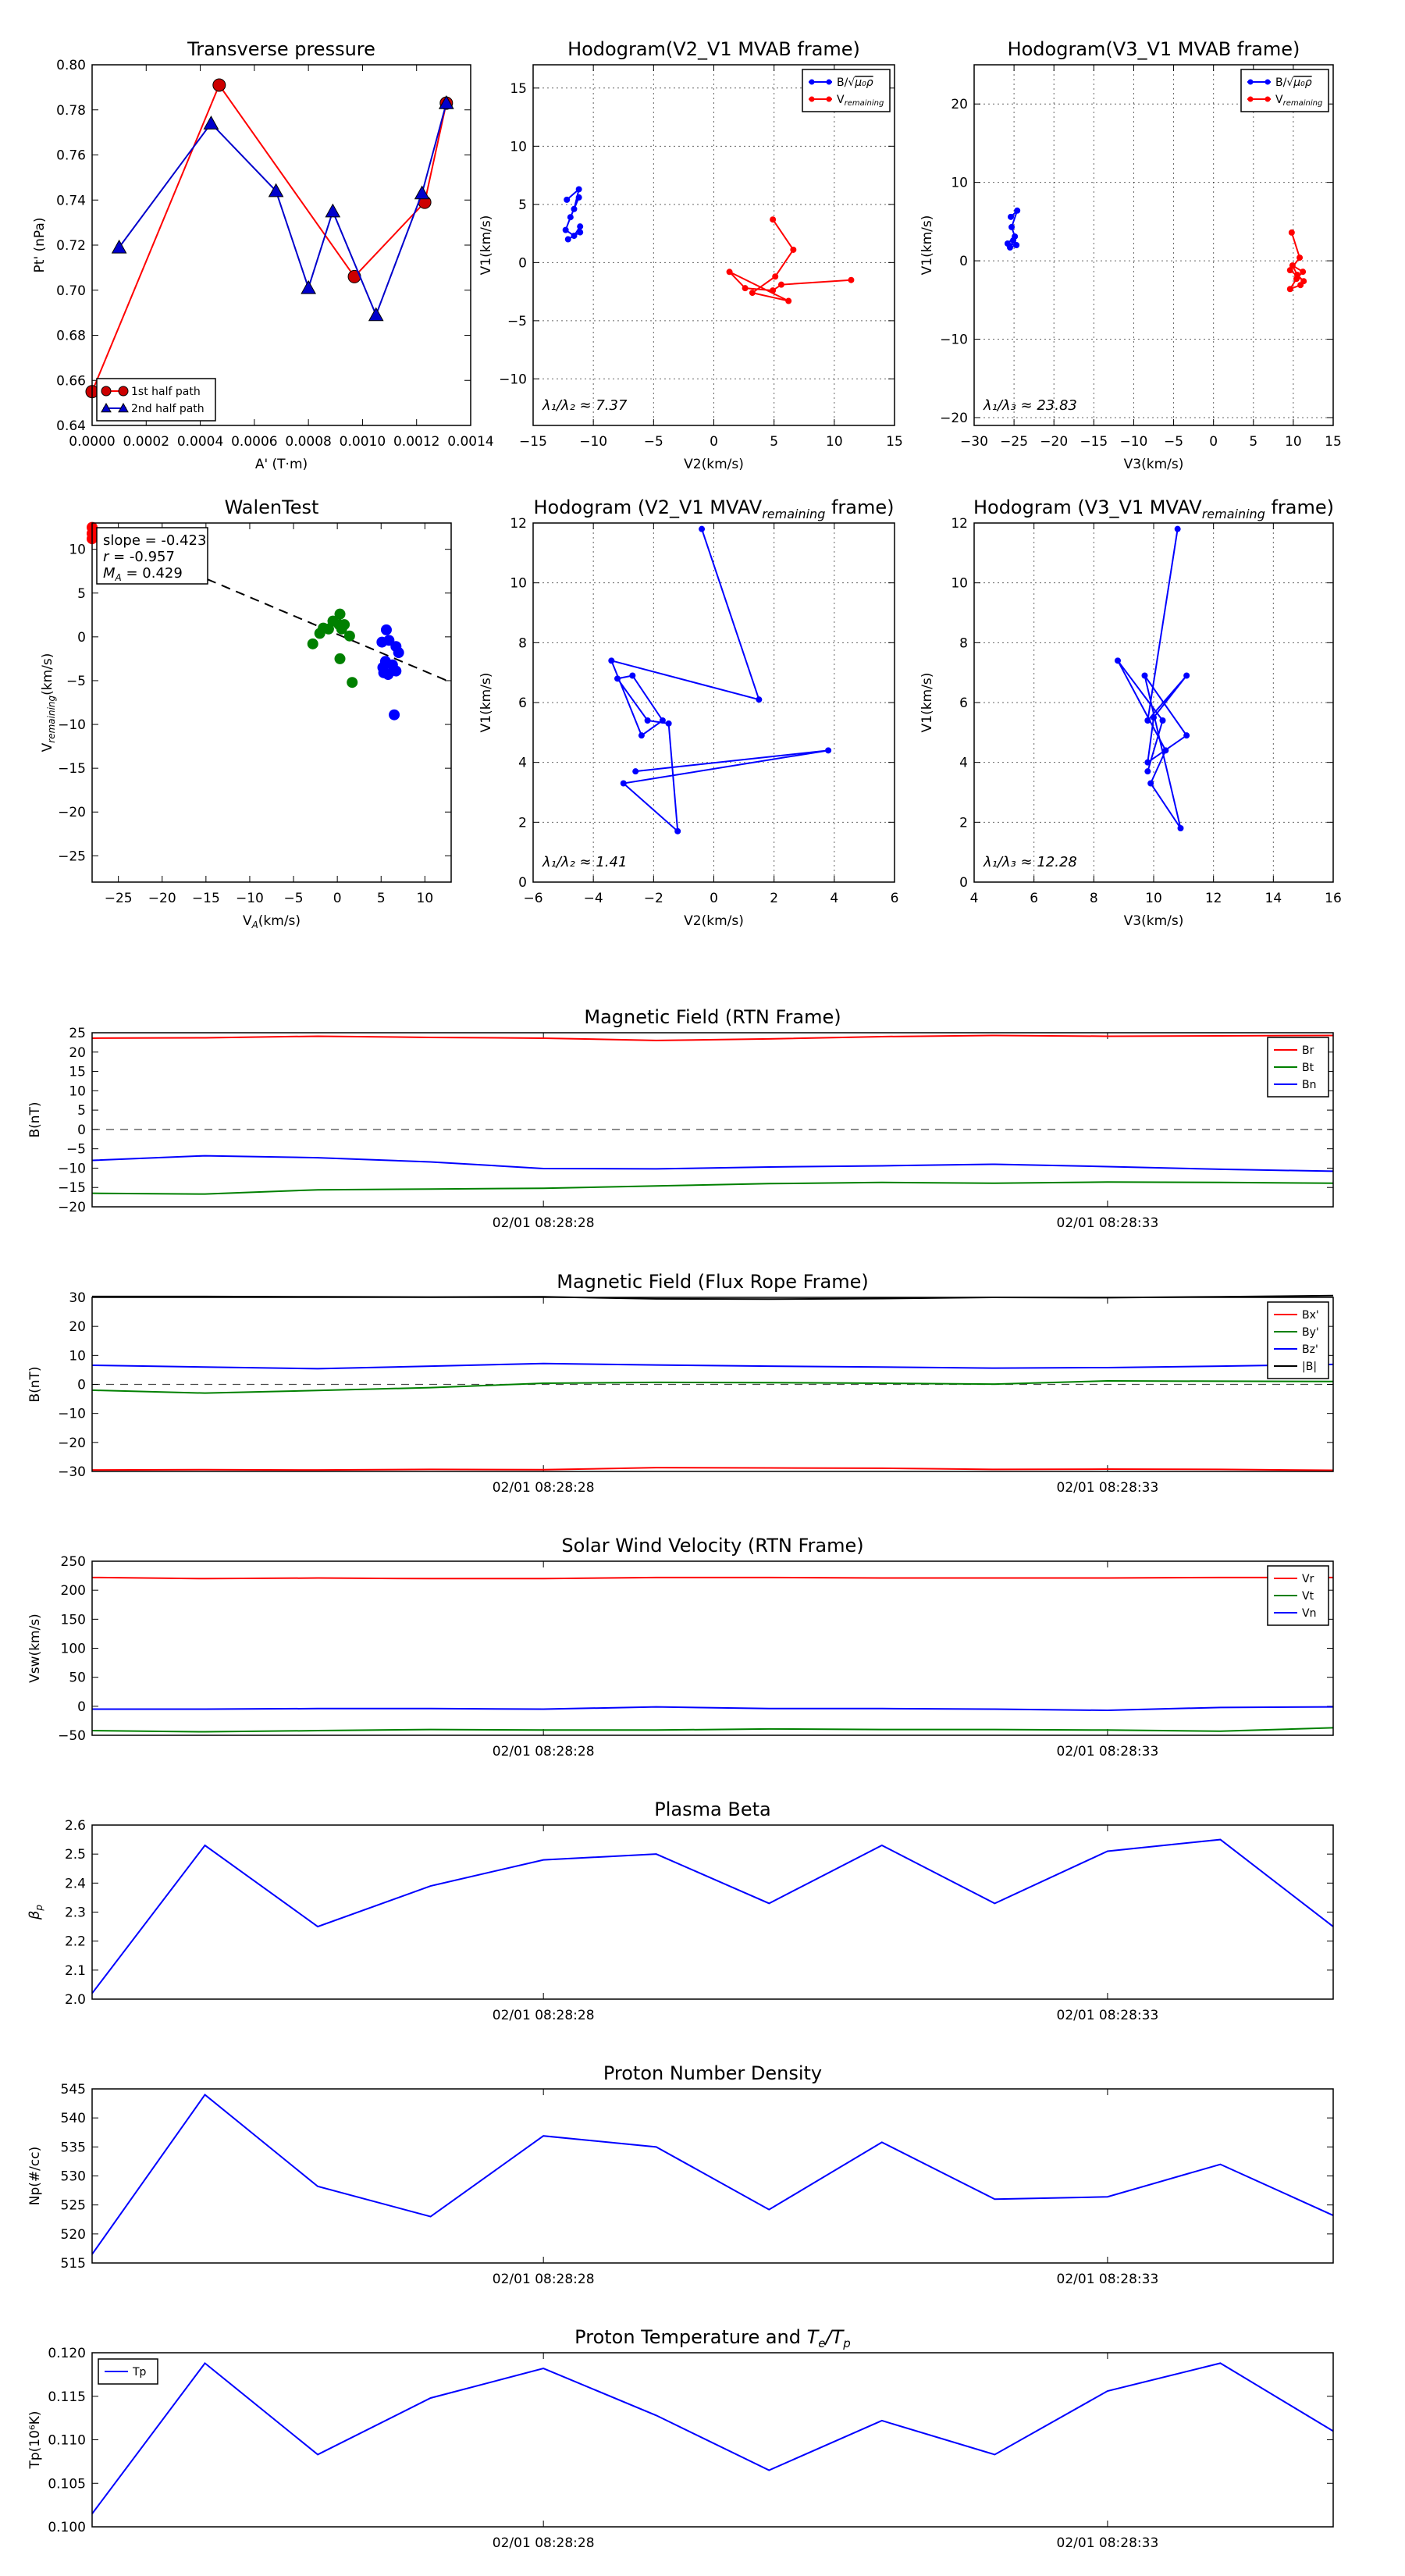 This screenshot has height=2576, width=1405. What do you see at coordinates (861, 101) in the screenshot?
I see `legend-label: Vremaining` at bounding box center [861, 101].